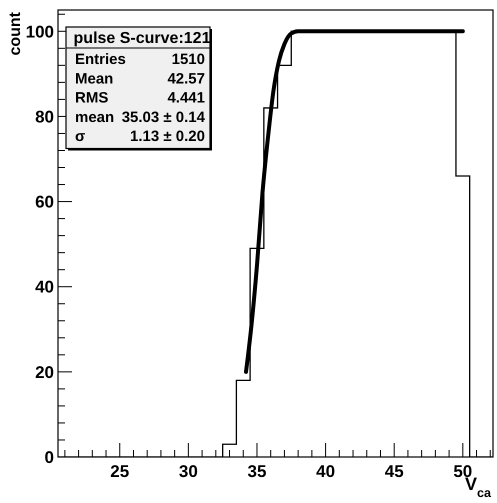 The height and width of the screenshot is (503, 497). Describe the element at coordinates (164, 117) in the screenshot. I see `annotation: 35.03 ± 0.14` at that location.